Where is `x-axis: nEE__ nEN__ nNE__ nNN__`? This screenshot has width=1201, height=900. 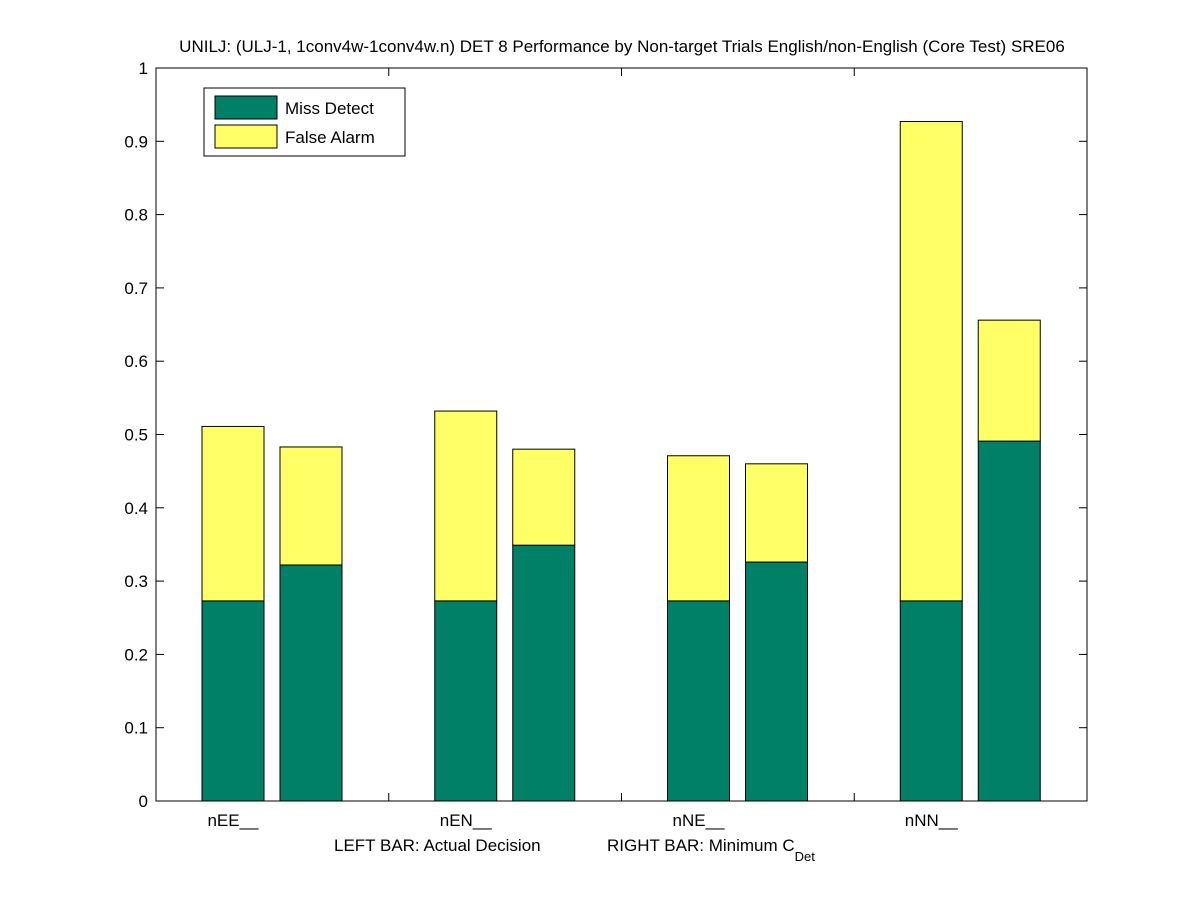 x-axis: nEE__ nEN__ nNE__ nNN__ is located at coordinates (582, 820).